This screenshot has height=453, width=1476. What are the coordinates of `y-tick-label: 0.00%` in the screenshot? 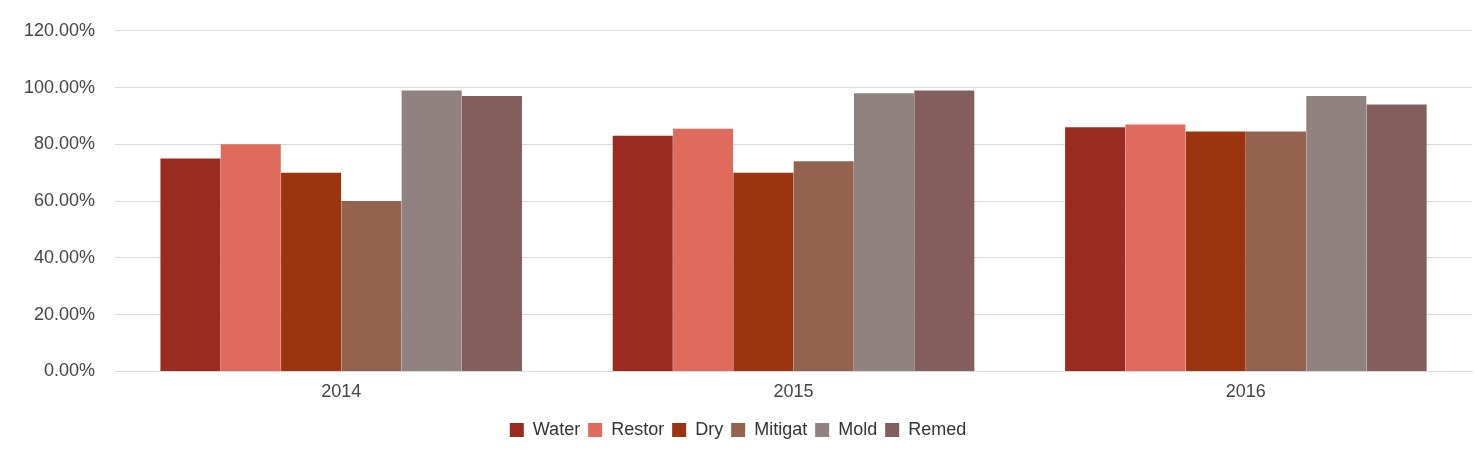 It's located at (70, 370).